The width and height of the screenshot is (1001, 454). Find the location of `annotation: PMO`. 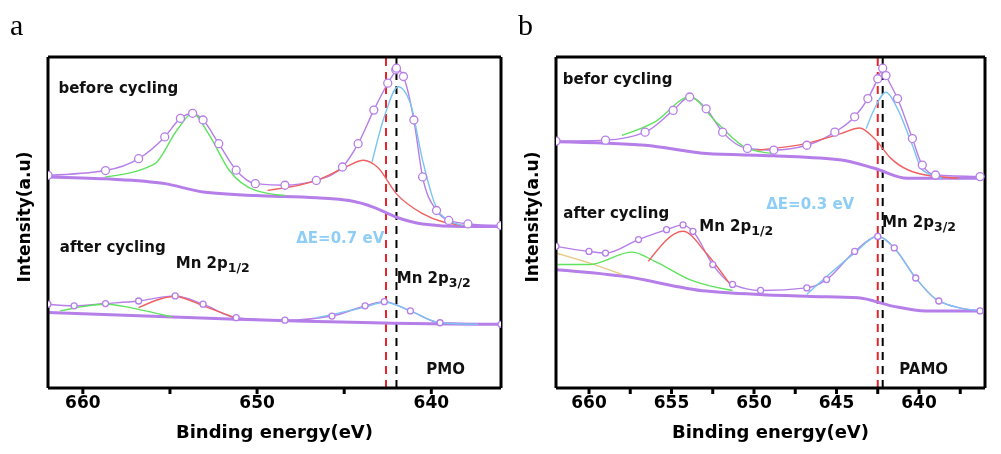

annotation: PMO is located at coordinates (445, 369).